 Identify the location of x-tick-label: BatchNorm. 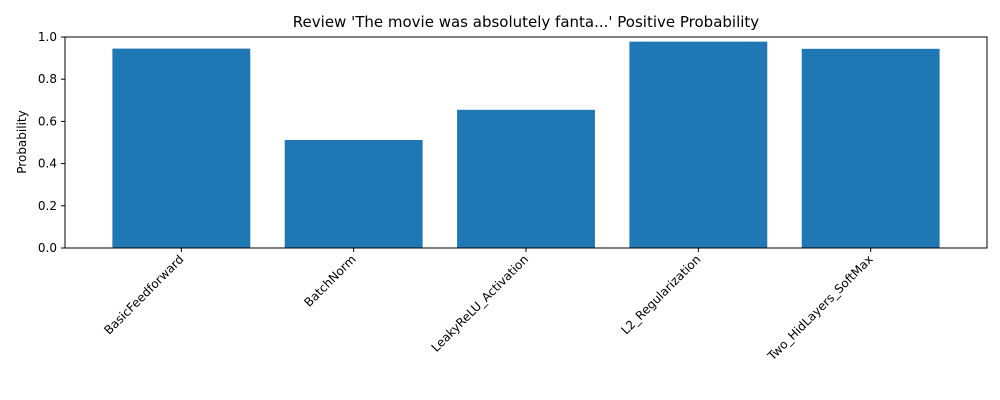
(329, 280).